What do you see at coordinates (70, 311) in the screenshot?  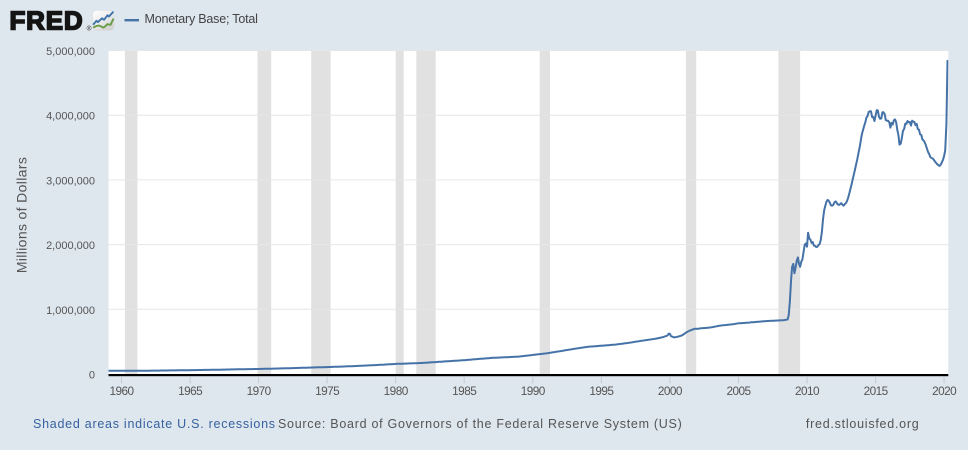 I see `svg-text: 1,000,000` at bounding box center [70, 311].